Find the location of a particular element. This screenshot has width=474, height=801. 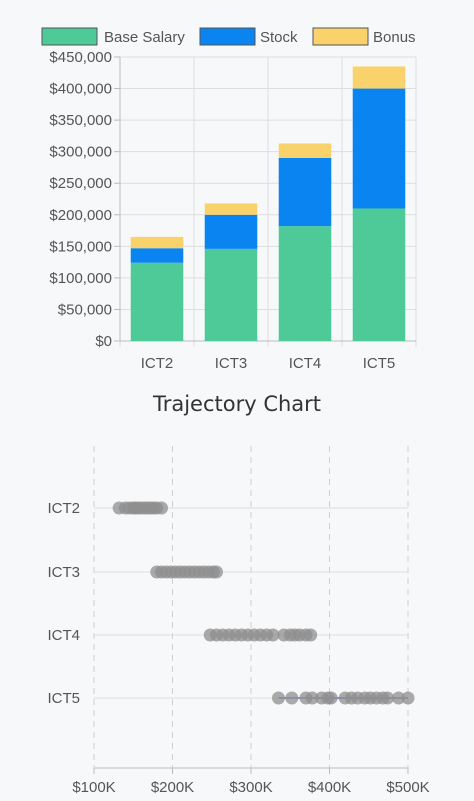

x-tick-label: ICT5 is located at coordinates (379, 363).